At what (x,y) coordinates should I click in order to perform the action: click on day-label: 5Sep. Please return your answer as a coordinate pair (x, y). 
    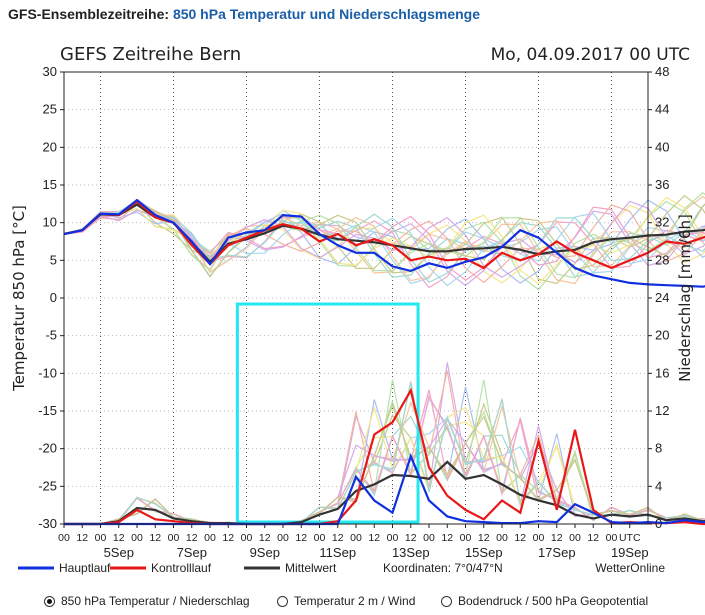
    Looking at the image, I should click on (119, 552).